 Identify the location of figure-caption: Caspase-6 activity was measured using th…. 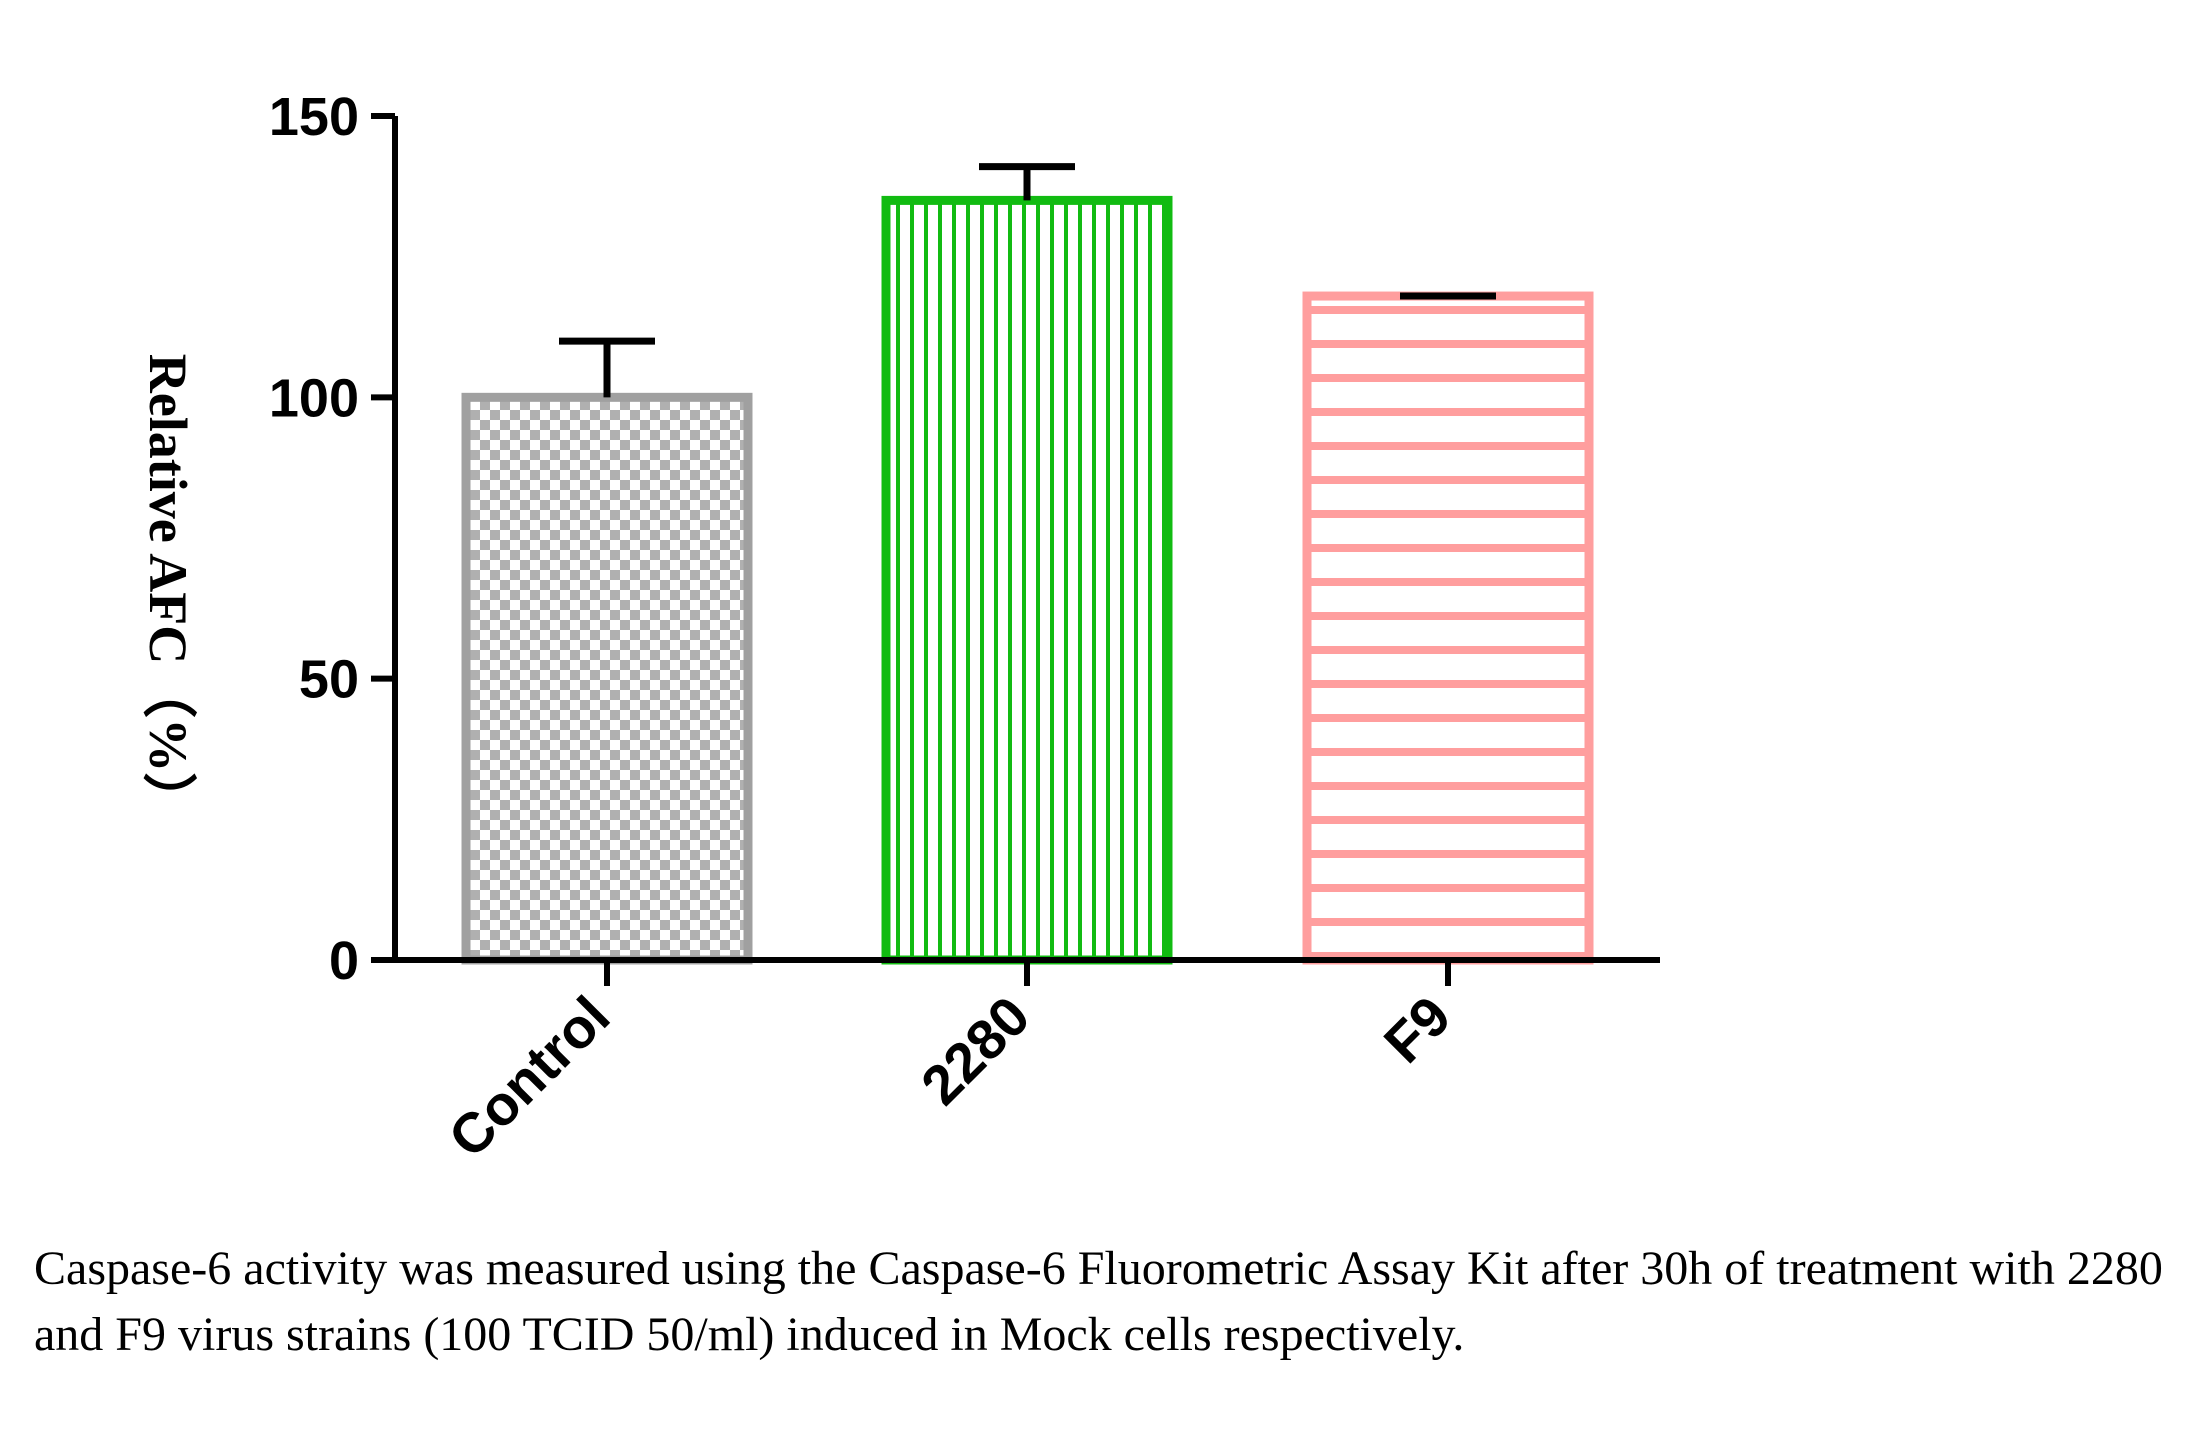
(1098, 1301).